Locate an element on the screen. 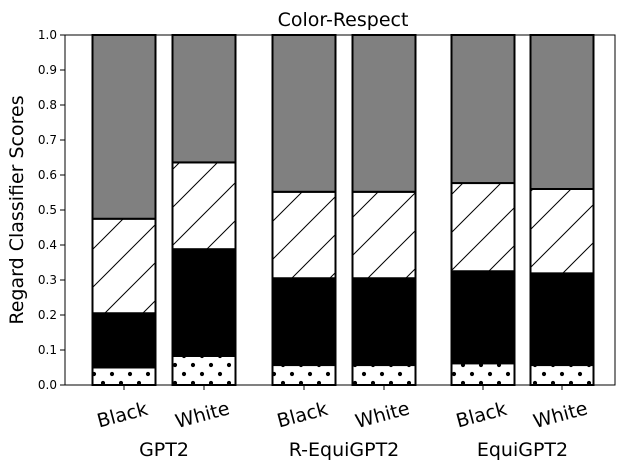 This screenshot has width=630, height=470. y-tick-label: 0.4 is located at coordinates (47, 245).